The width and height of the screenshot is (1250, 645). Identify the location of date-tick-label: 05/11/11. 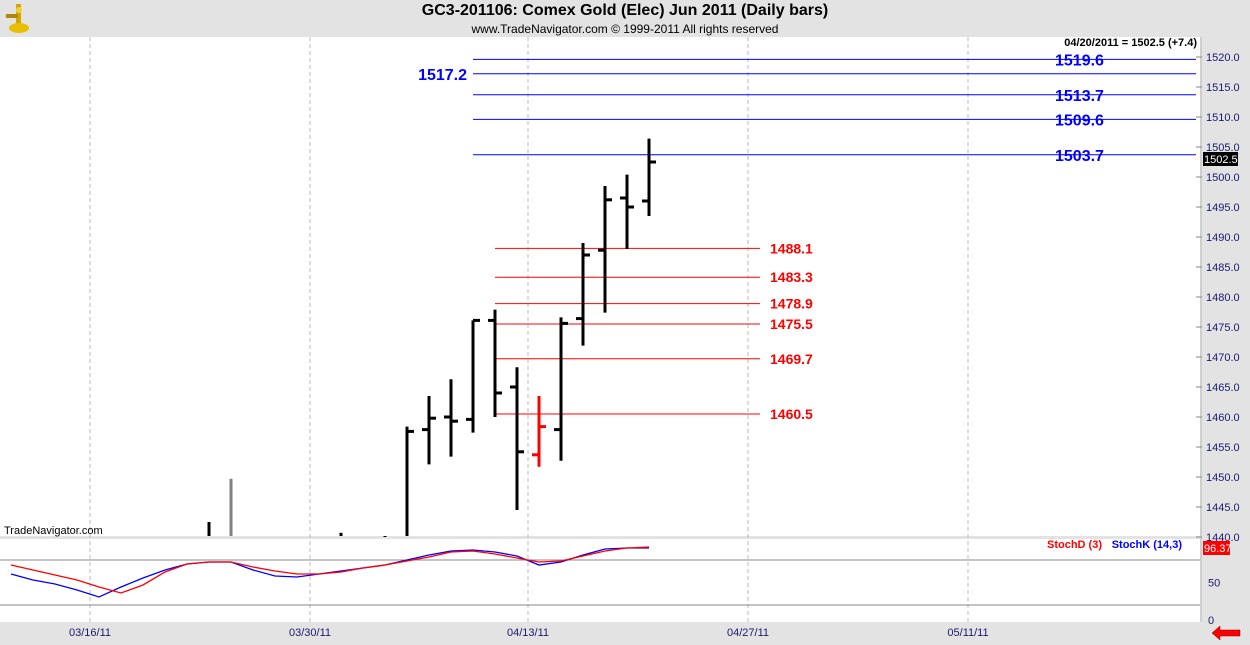
(967, 633).